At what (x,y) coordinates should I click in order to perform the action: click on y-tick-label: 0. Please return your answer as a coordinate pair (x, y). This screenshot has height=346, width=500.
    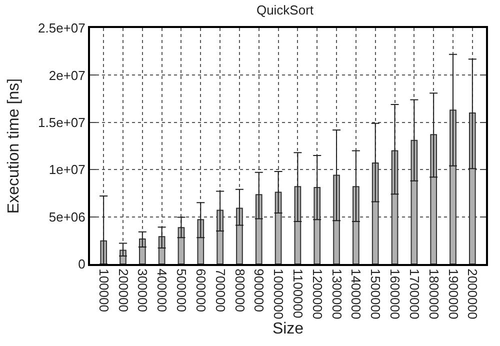
    Looking at the image, I should click on (82, 264).